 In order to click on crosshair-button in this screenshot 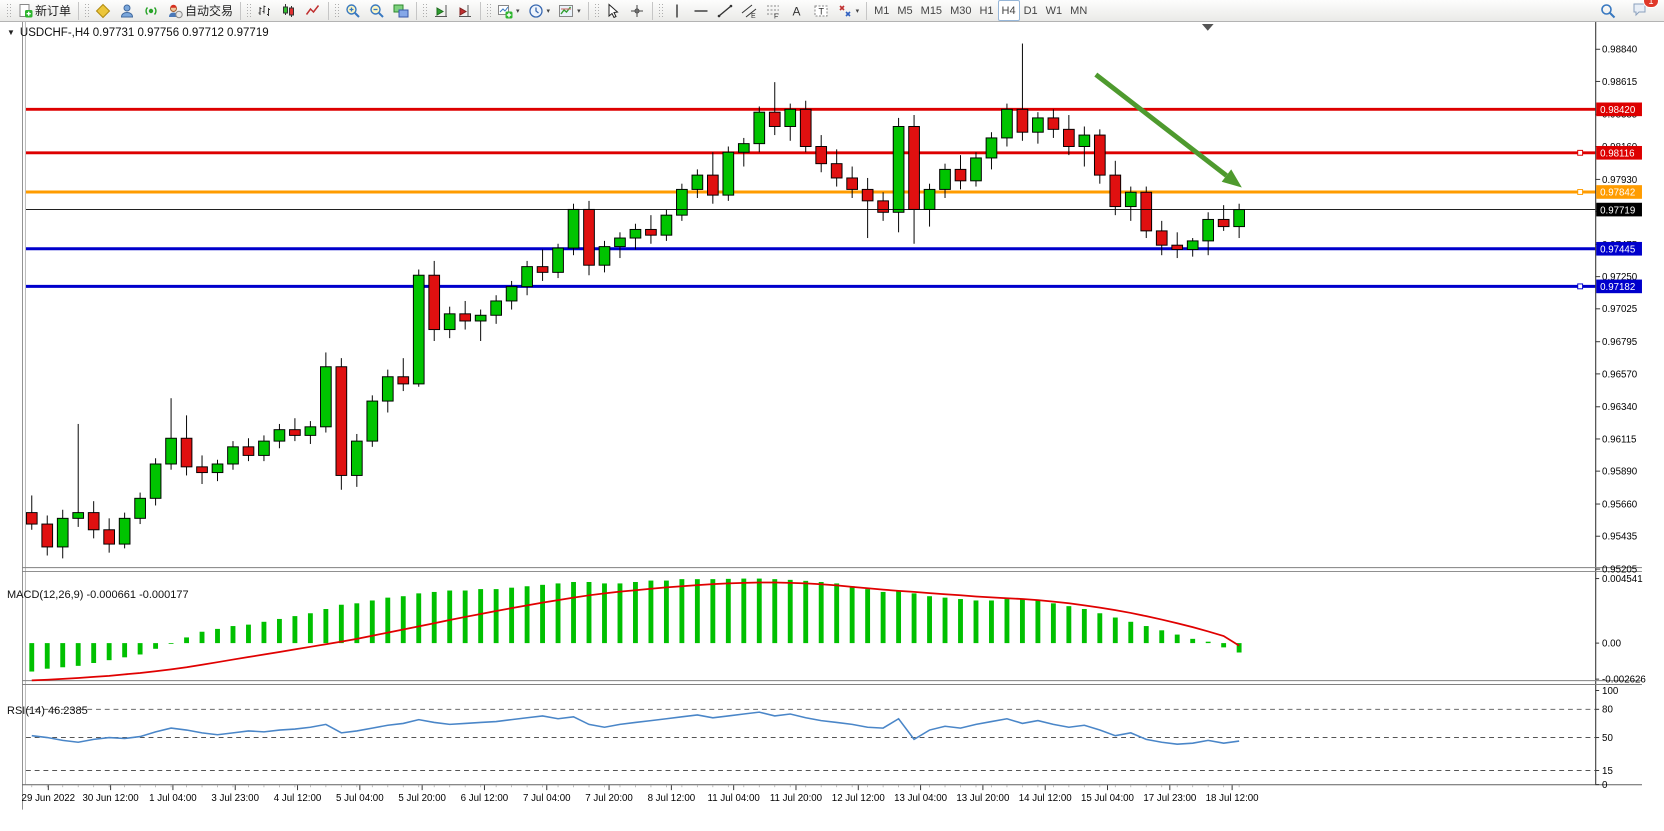, I will do `click(637, 10)`.